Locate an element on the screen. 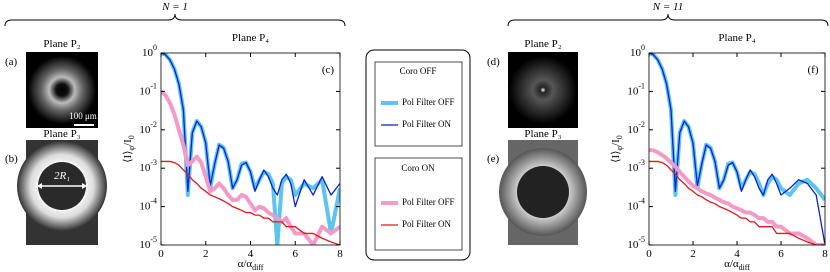 This screenshot has height=272, width=830. legend-group-title: Coro OFF is located at coordinates (418, 71).